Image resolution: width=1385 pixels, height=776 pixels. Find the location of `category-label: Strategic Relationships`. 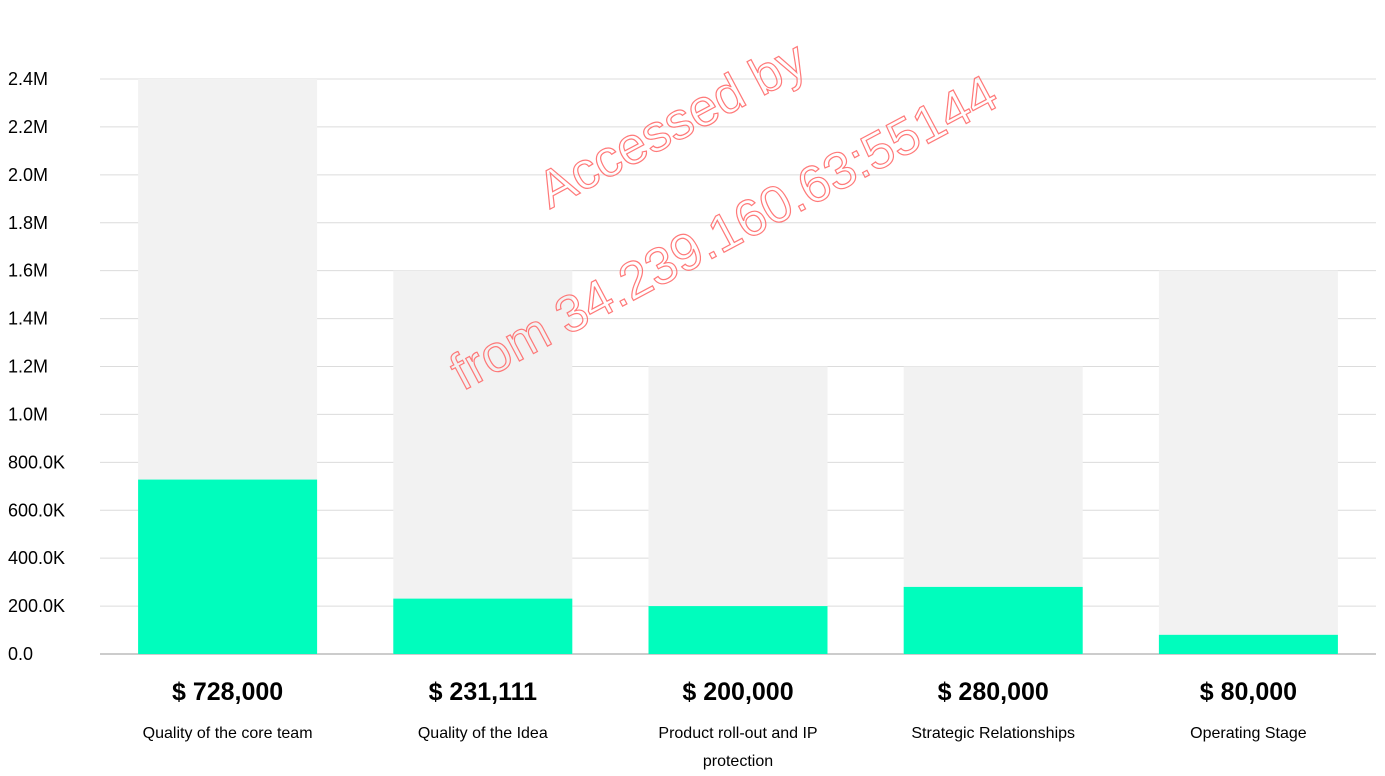

category-label: Strategic Relationships is located at coordinates (993, 733).